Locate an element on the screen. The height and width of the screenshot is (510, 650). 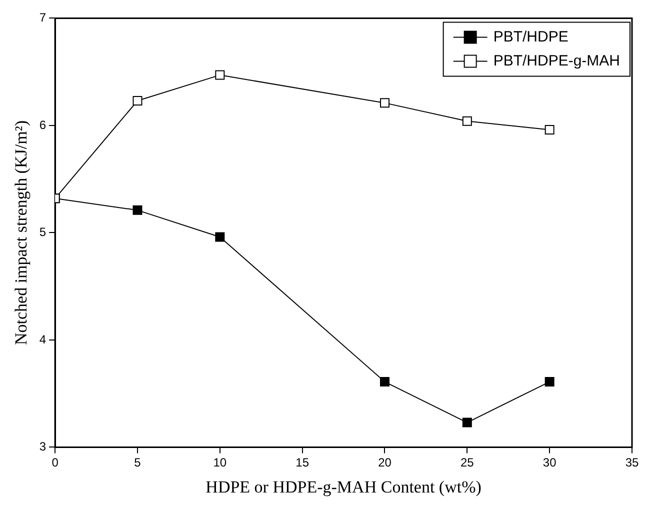
x-tick-label: 25 is located at coordinates (467, 463).